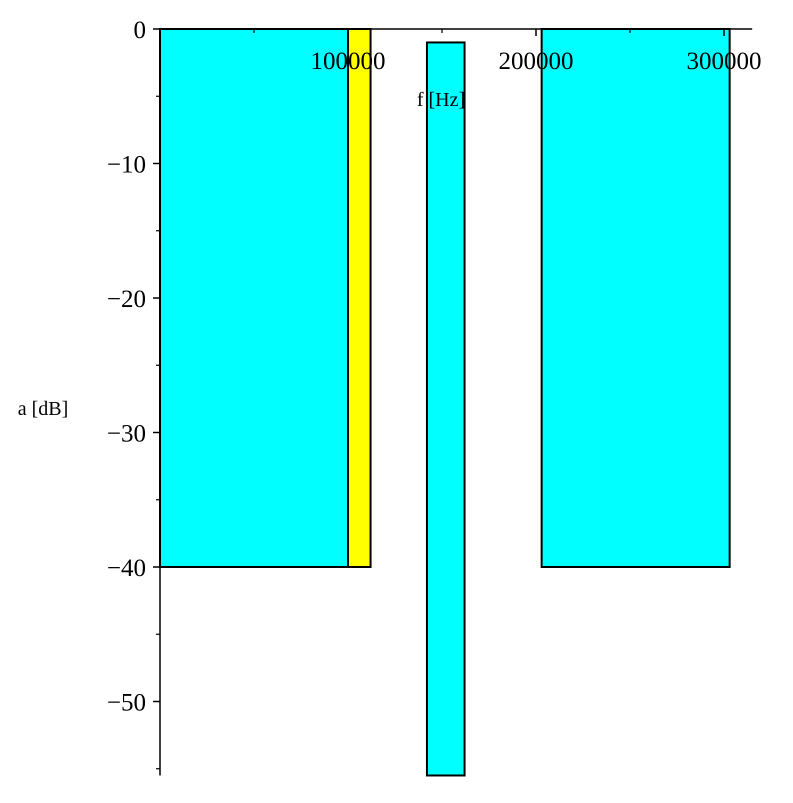 This screenshot has width=793, height=803. I want to click on y-tick-label-4: −30, so click(126, 434).